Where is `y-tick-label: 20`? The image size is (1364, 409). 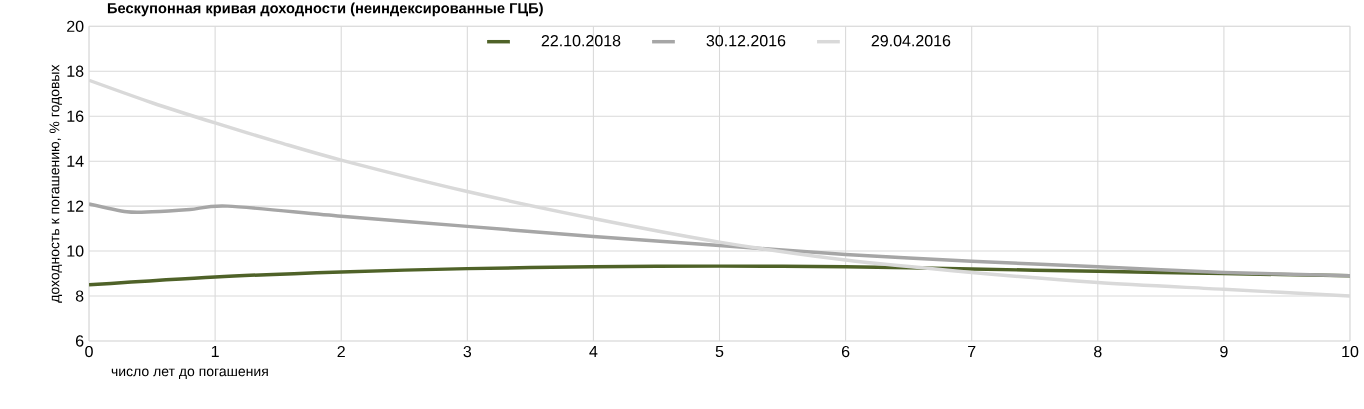
y-tick-label: 20 is located at coordinates (75, 26).